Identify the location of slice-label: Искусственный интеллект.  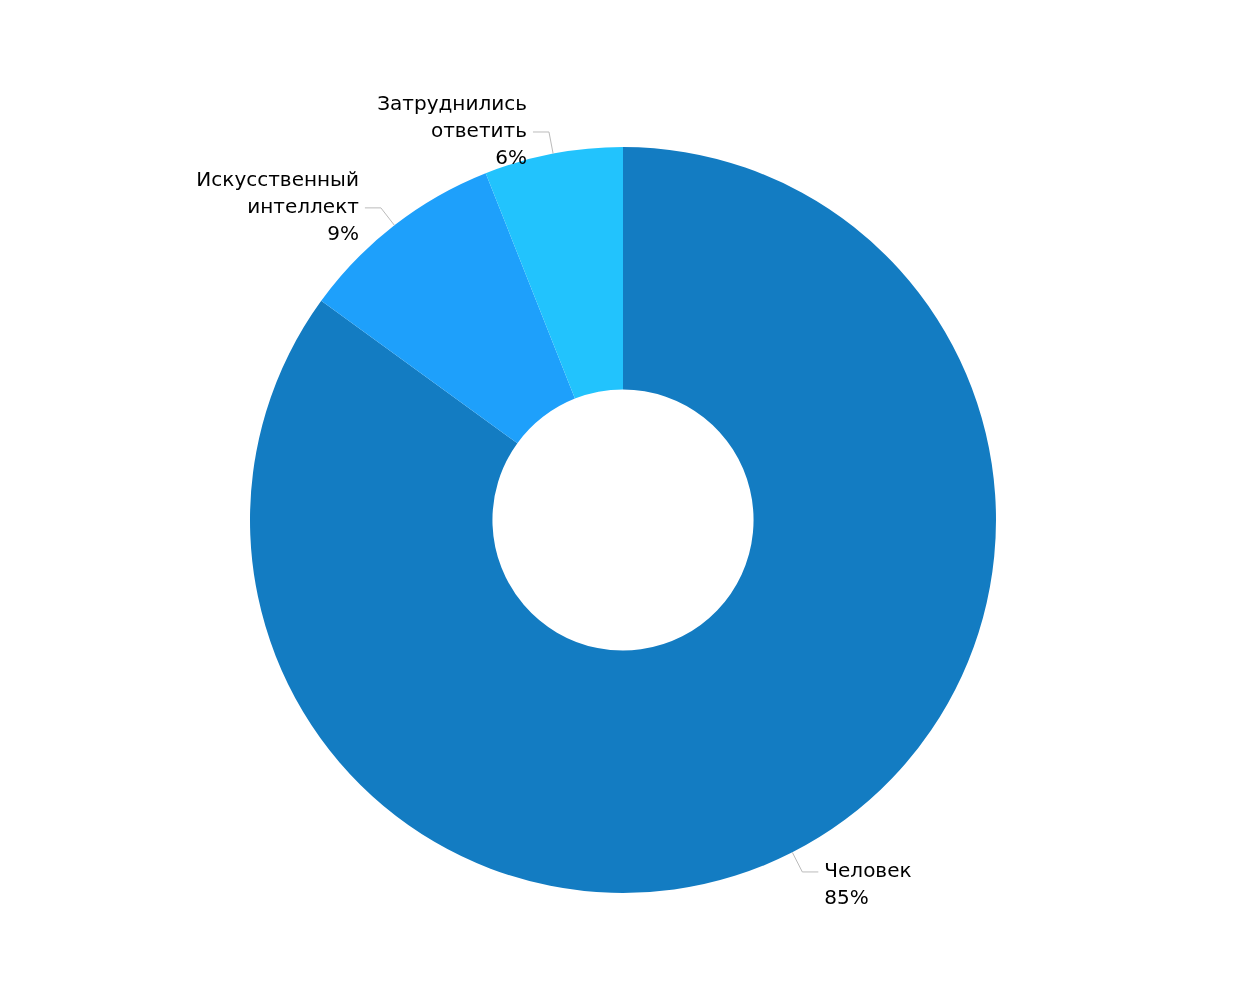
(278, 193).